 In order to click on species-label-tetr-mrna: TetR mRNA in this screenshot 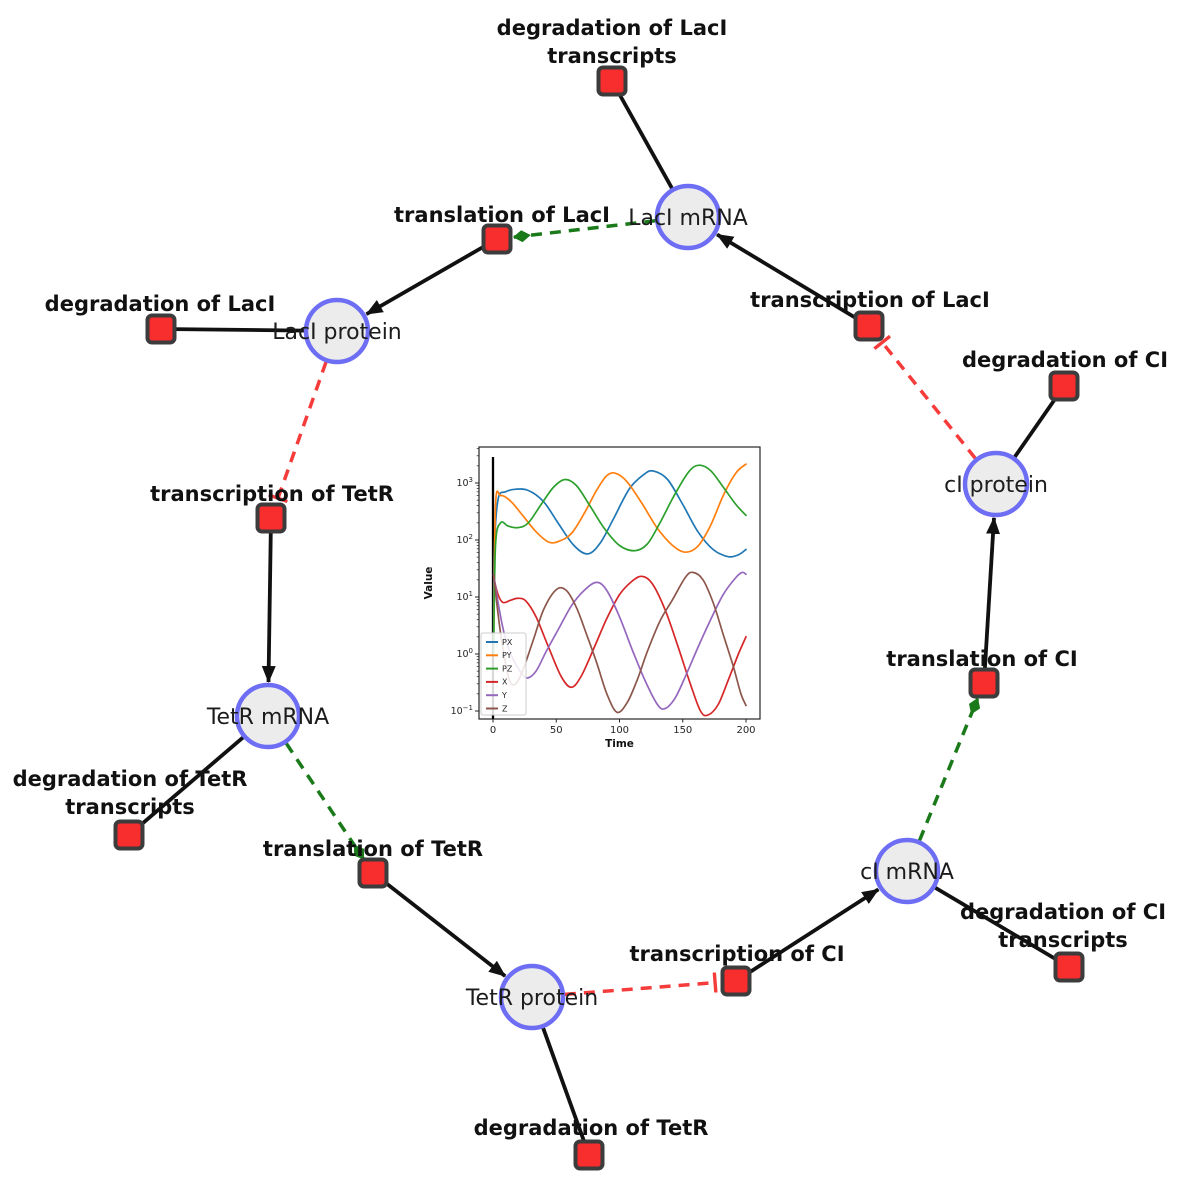, I will do `click(267, 717)`.